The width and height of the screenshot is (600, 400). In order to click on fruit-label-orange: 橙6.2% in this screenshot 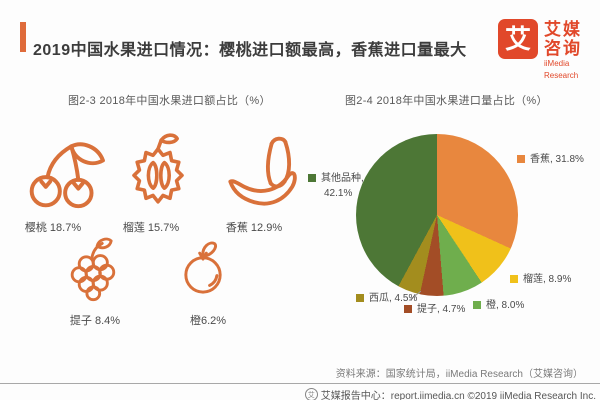, I will do `click(208, 321)`.